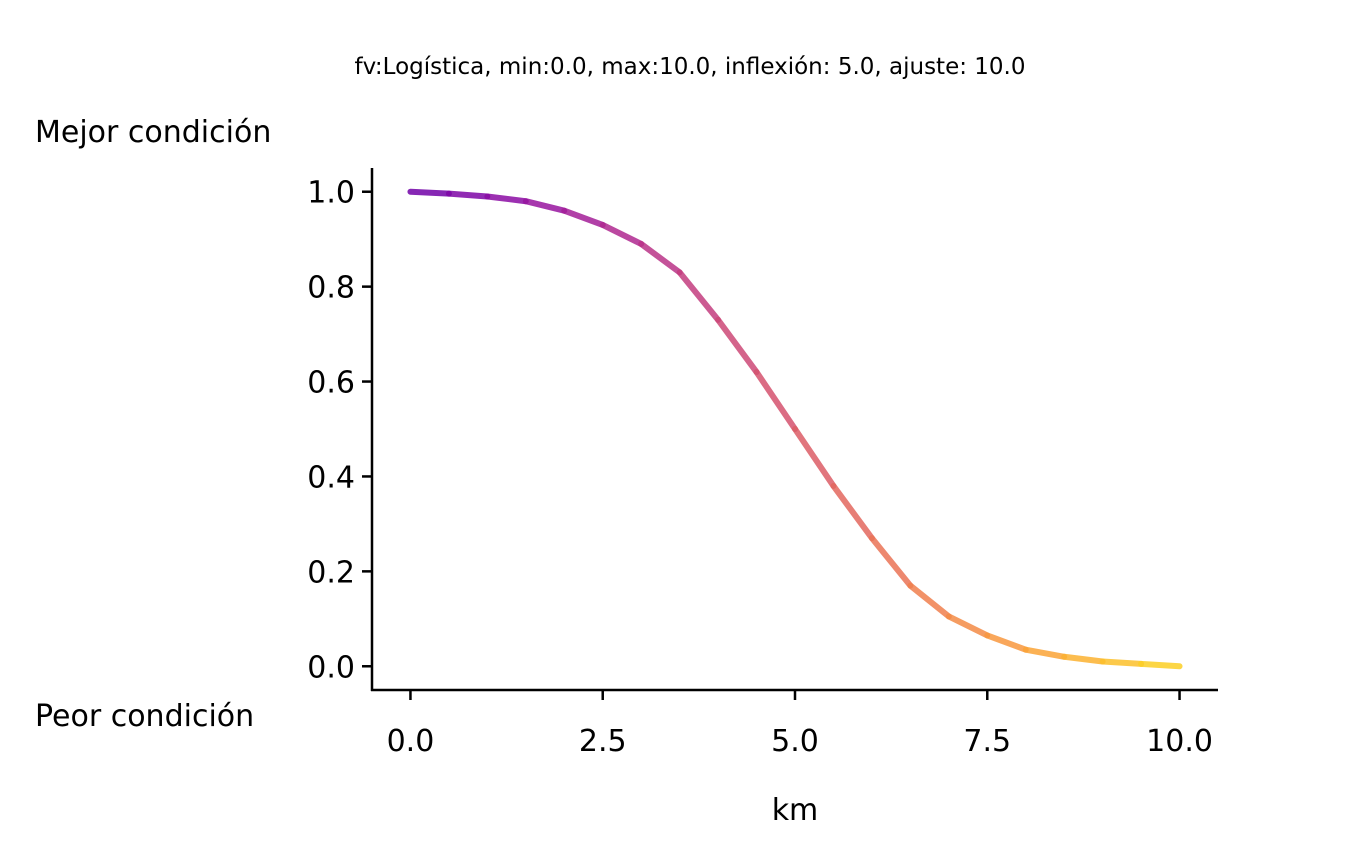 This screenshot has width=1353, height=843. I want to click on x-tick-label: 5.0, so click(795, 741).